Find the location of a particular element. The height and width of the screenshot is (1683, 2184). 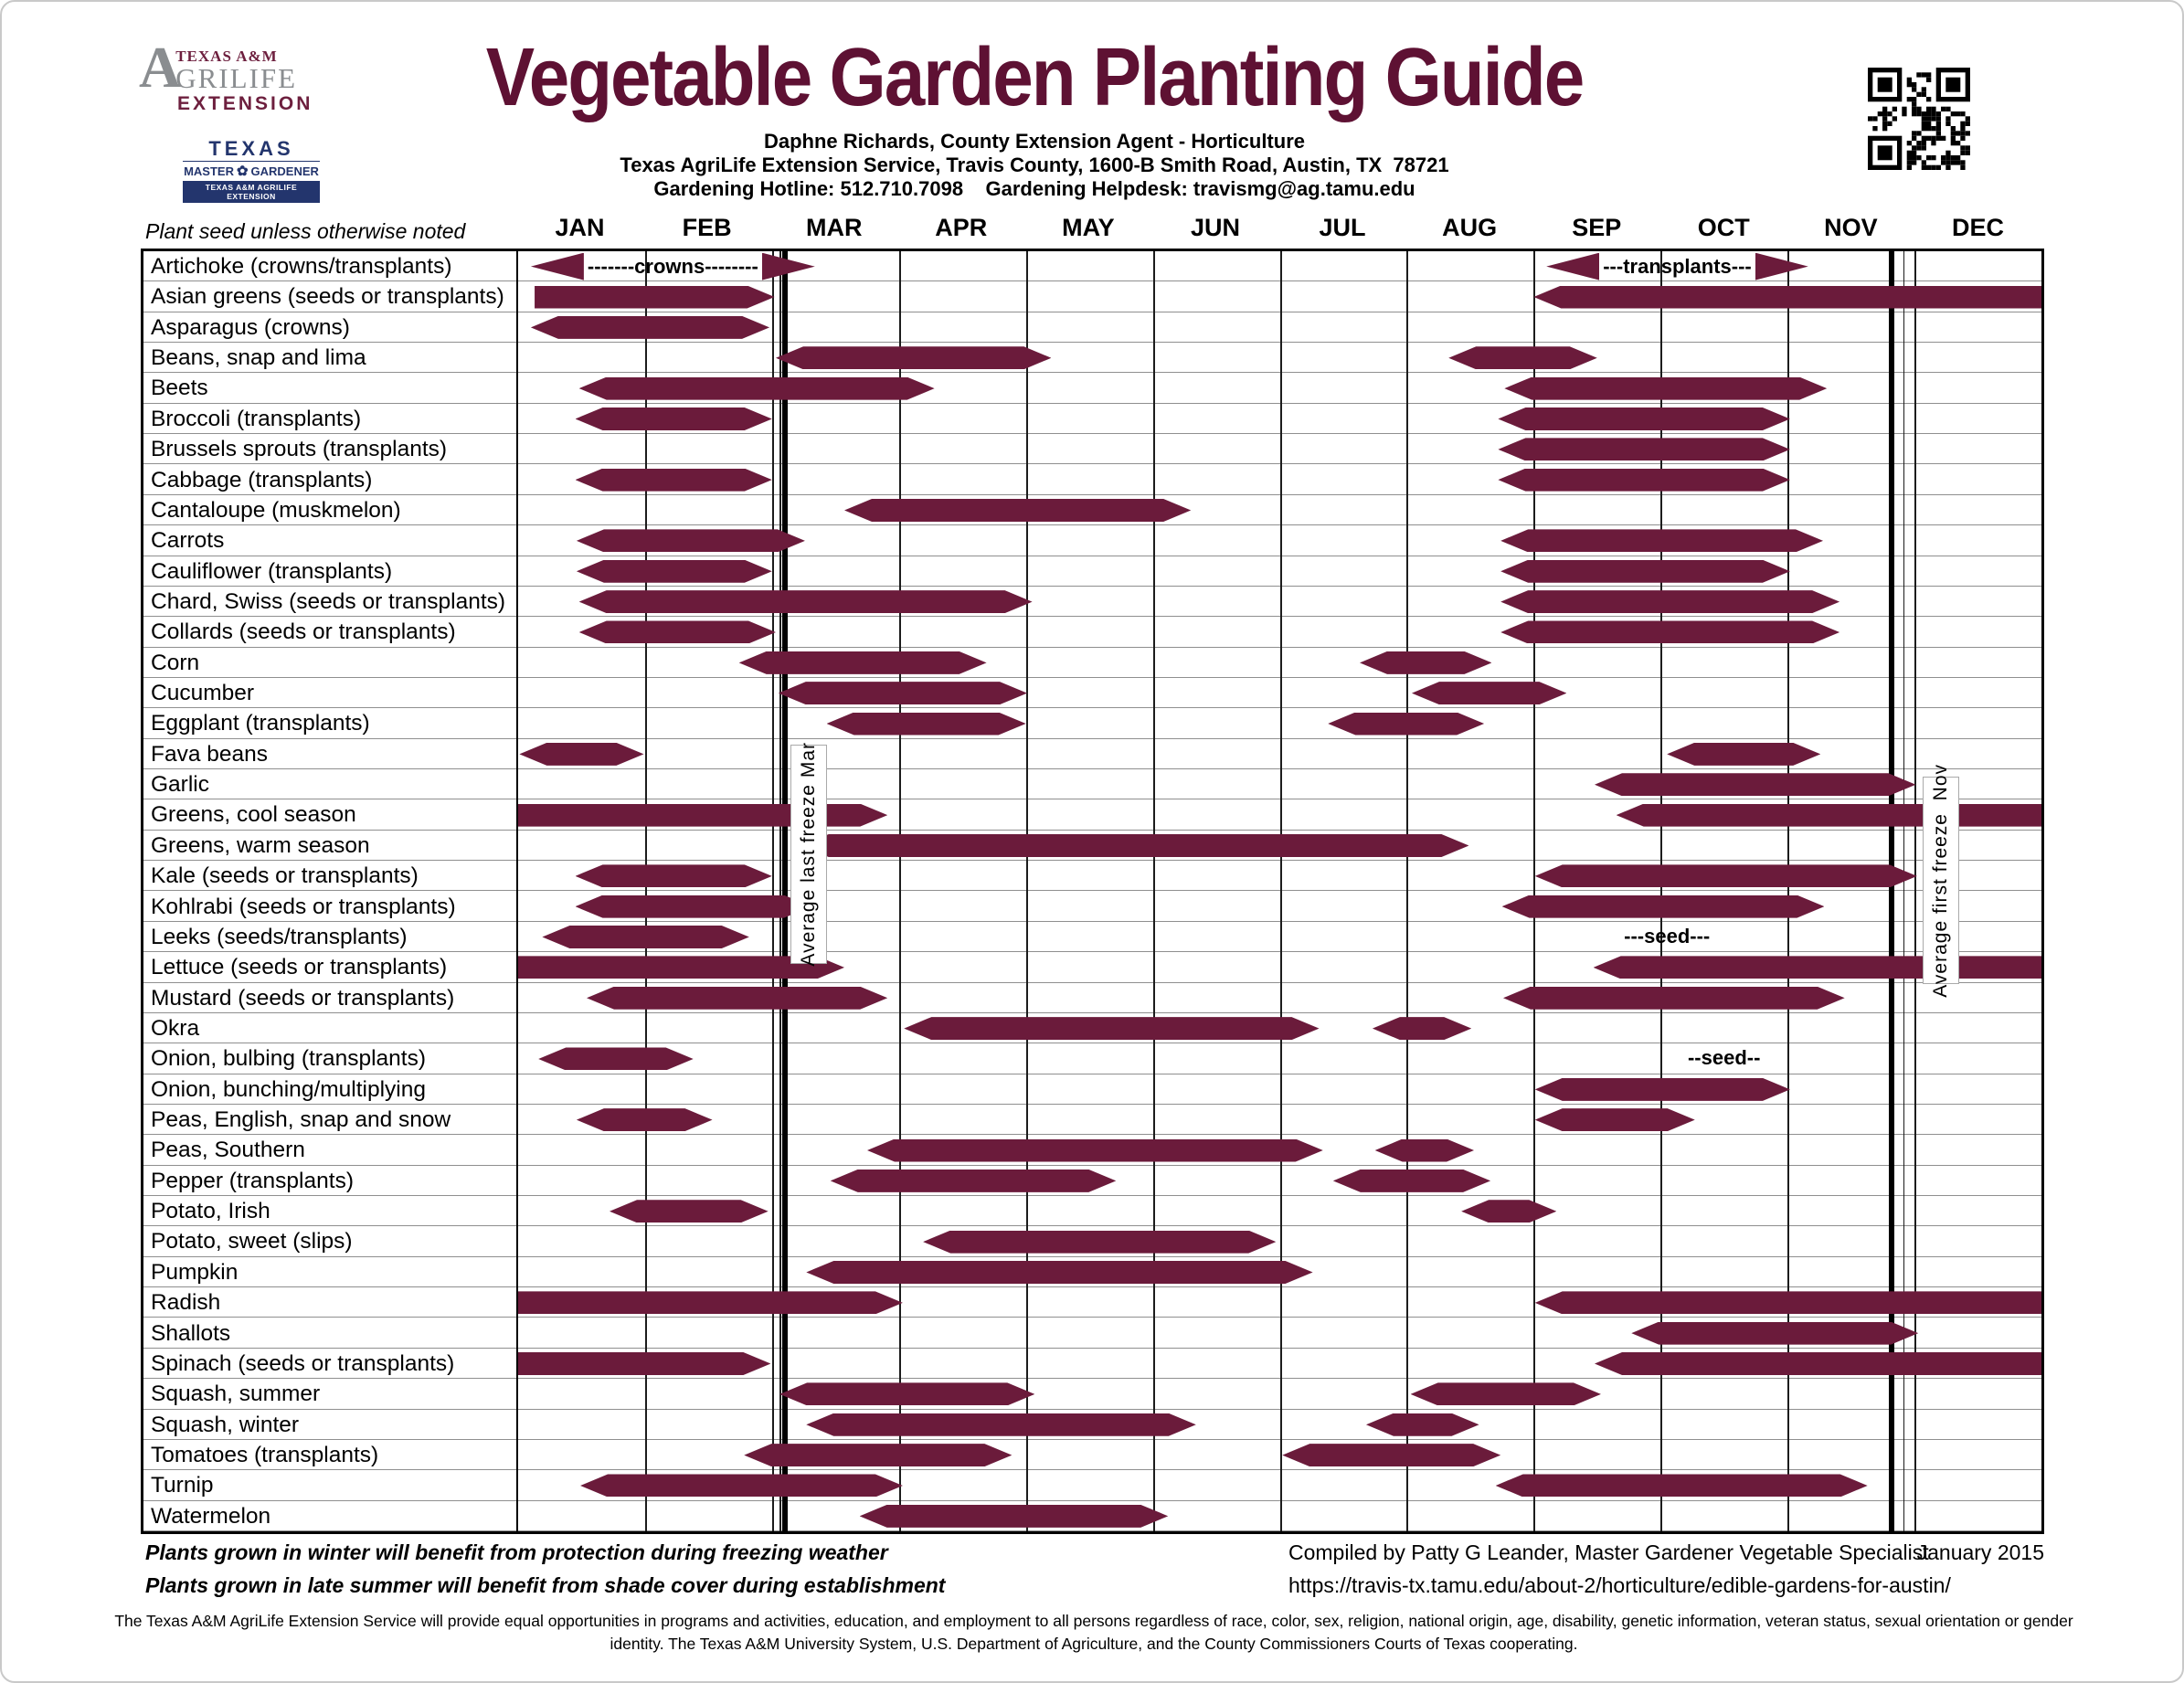

row-label: Cabbage (transplants) is located at coordinates (262, 479).